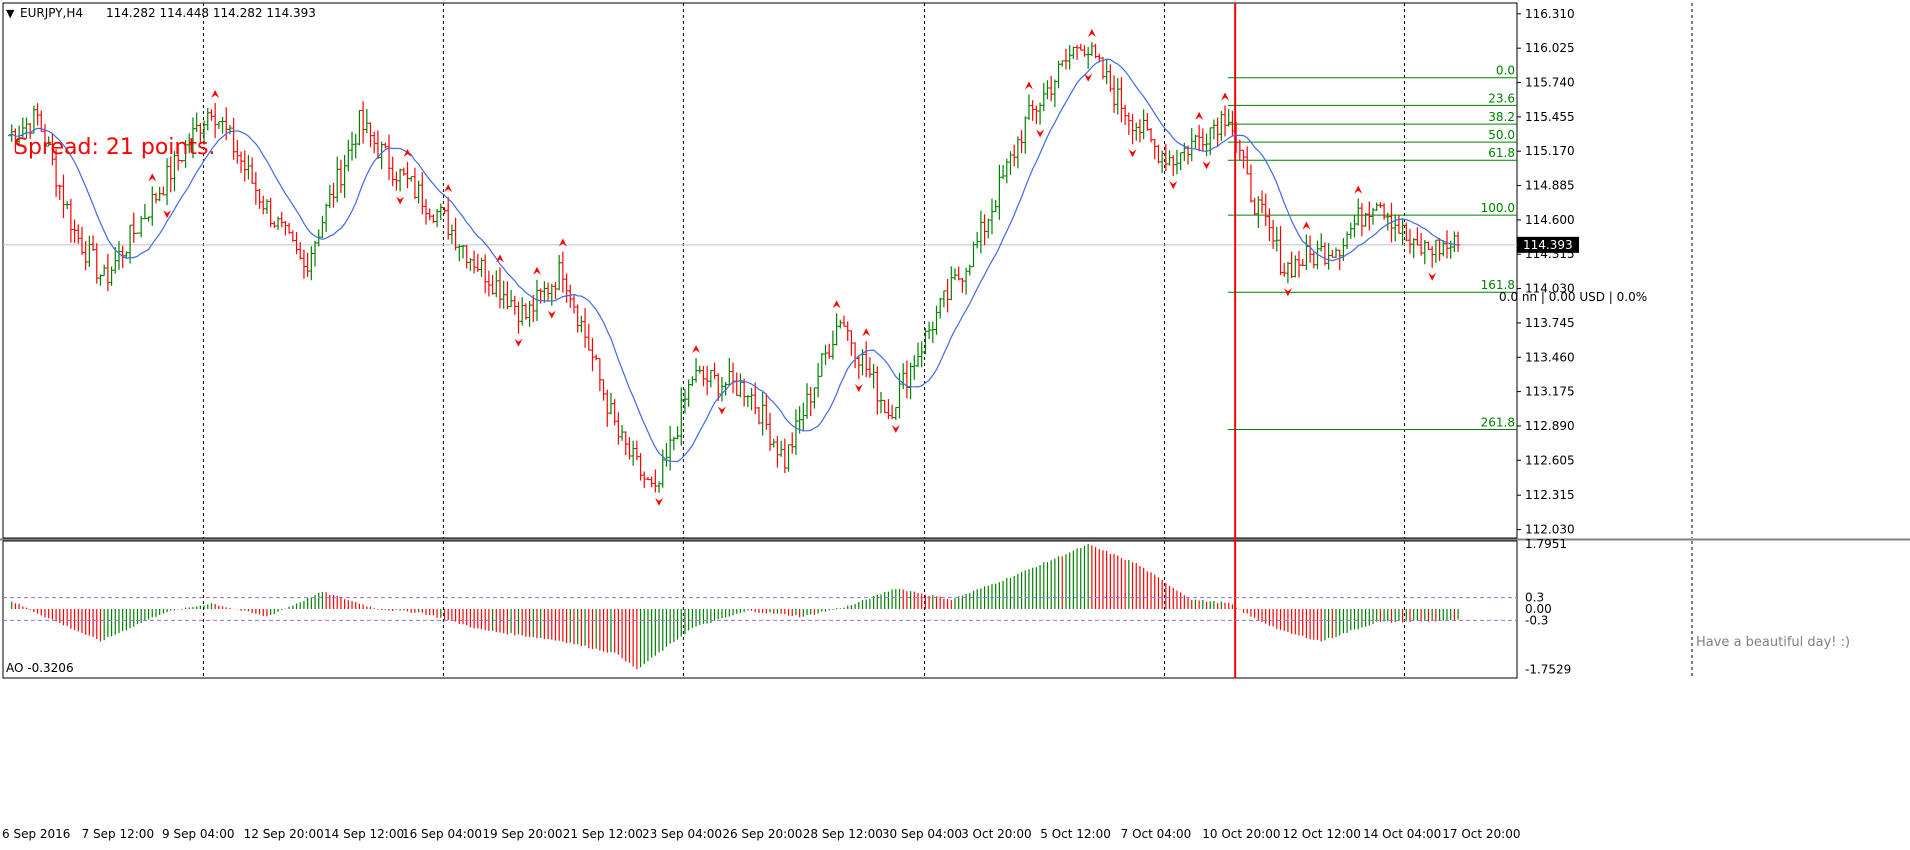  Describe the element at coordinates (1550, 357) in the screenshot. I see `price-tick-label: 113.460` at that location.